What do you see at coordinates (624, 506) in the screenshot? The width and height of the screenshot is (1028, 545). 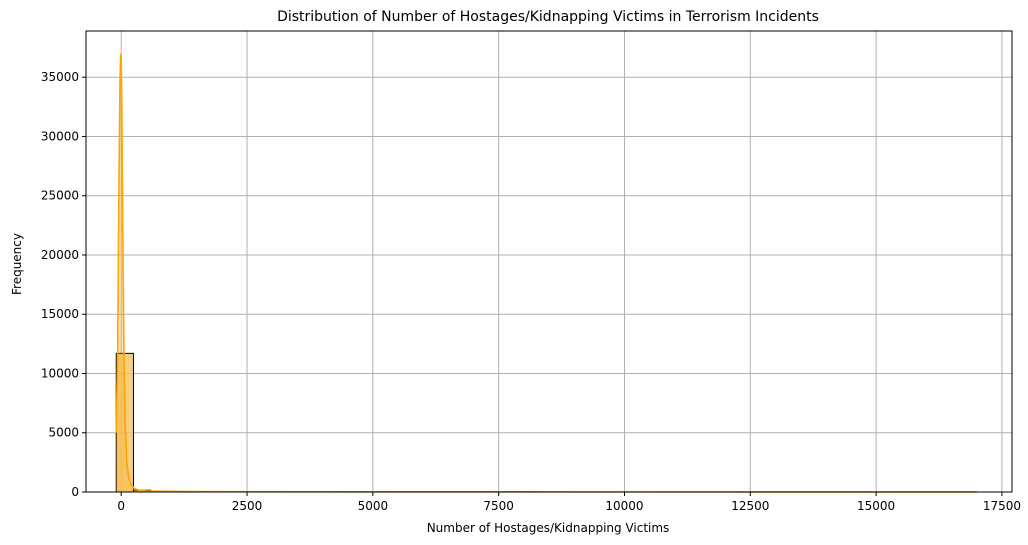 I see `x-tick-label: 10000` at bounding box center [624, 506].